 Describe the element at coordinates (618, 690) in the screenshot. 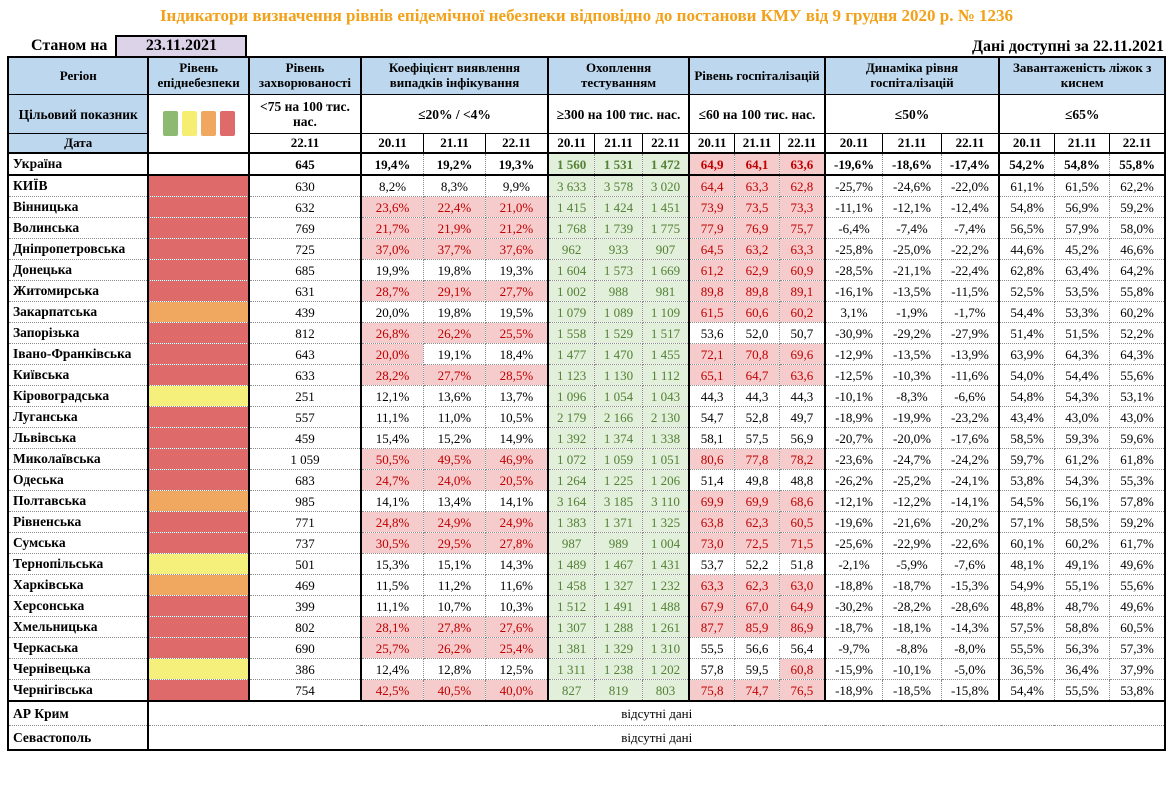

I see `testing-value: 819` at that location.